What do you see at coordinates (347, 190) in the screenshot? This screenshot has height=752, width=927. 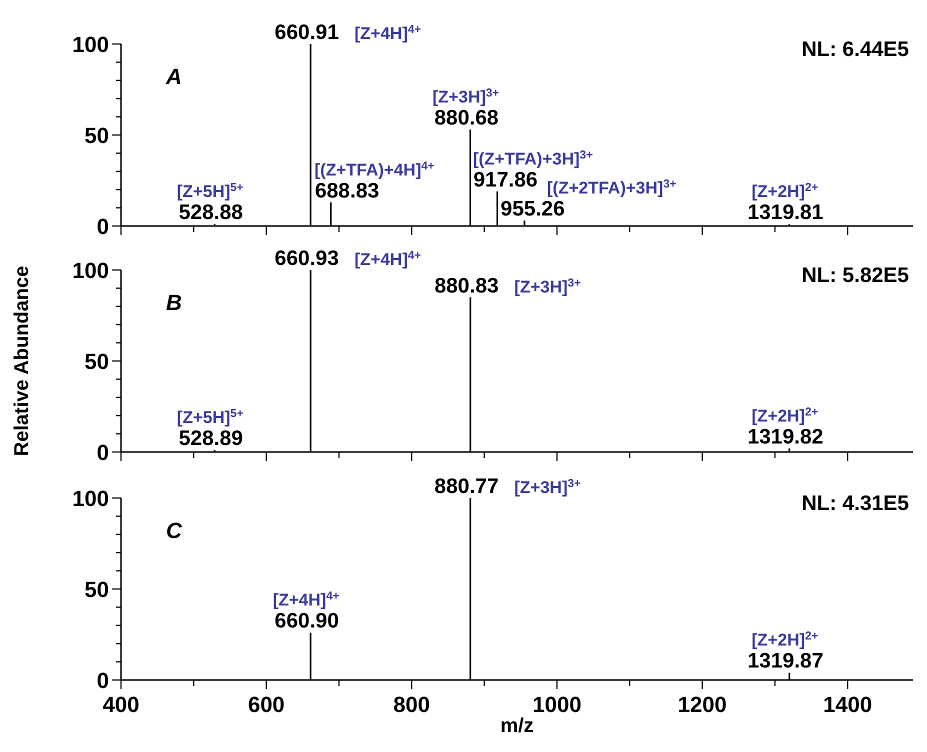 I see `annotation: 688.83` at bounding box center [347, 190].